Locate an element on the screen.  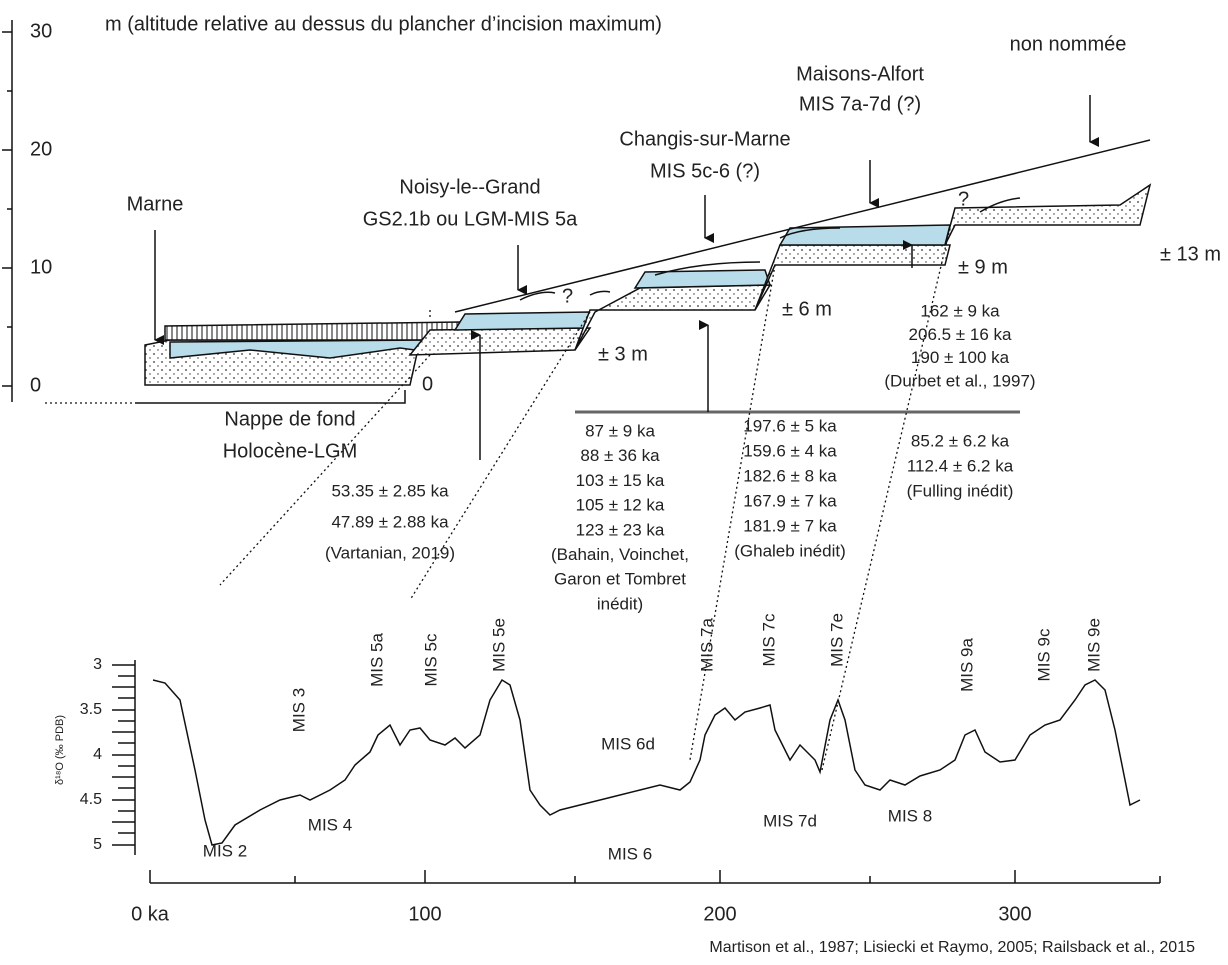
y-tick: 4 is located at coordinates (97, 754).